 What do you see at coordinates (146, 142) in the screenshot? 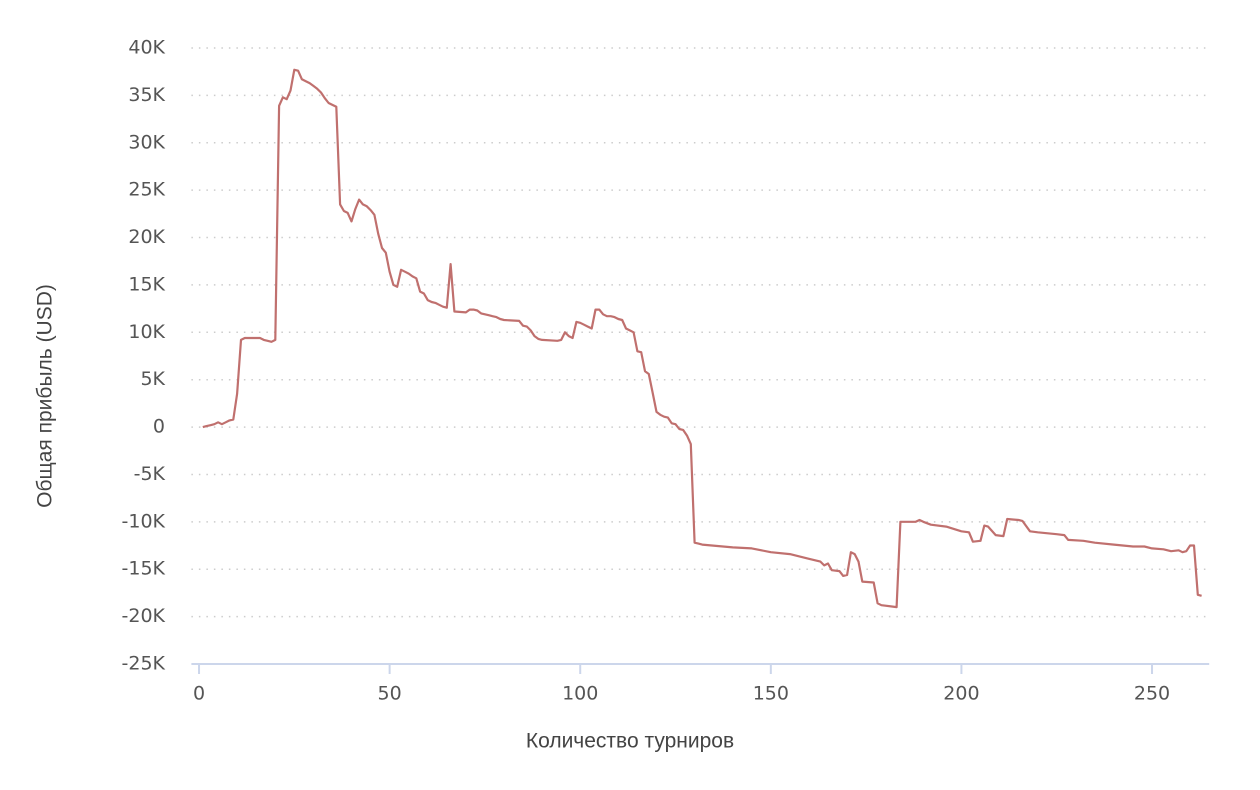
I see `y-tick-label: 30K` at bounding box center [146, 142].